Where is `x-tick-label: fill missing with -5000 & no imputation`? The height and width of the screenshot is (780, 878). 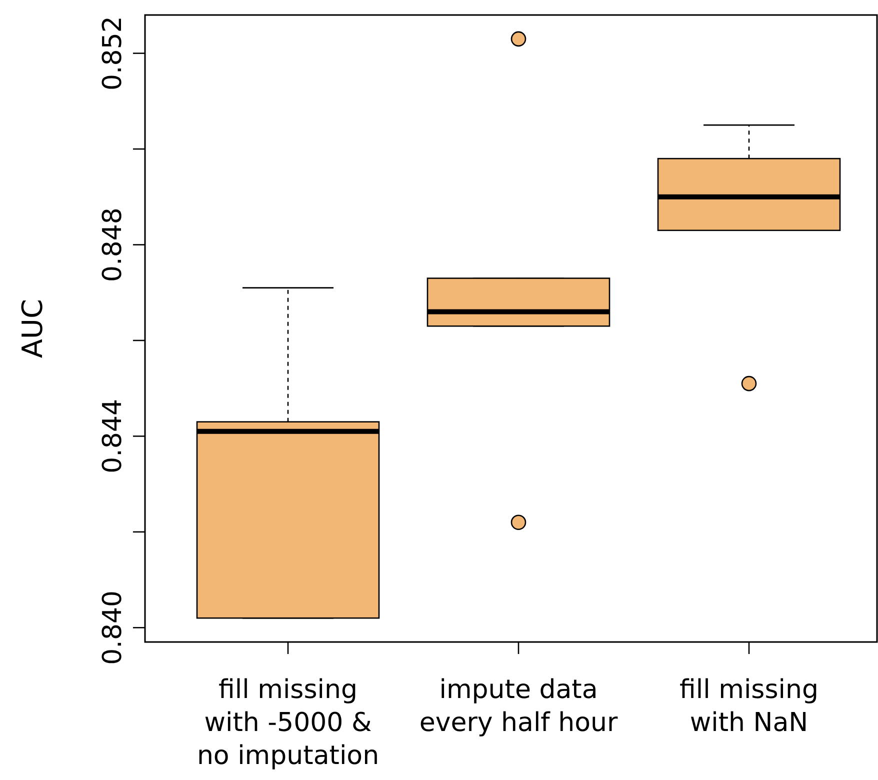 x-tick-label: fill missing with -5000 & no imputation is located at coordinates (288, 723).